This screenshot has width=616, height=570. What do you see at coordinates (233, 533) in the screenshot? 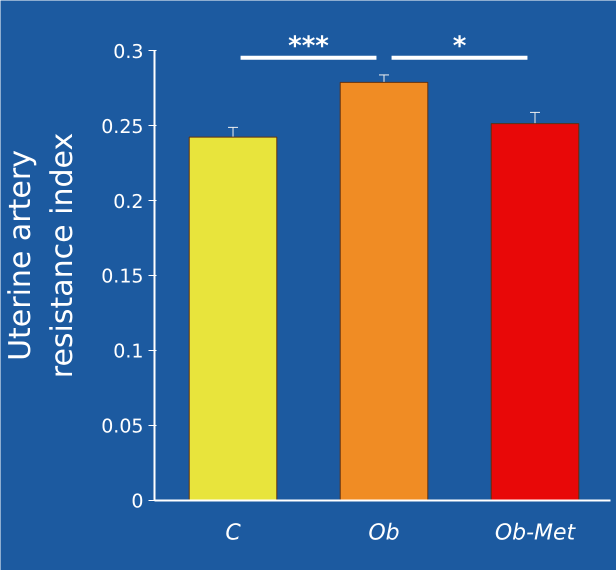
I see `x-tick-label: C` at bounding box center [233, 533].